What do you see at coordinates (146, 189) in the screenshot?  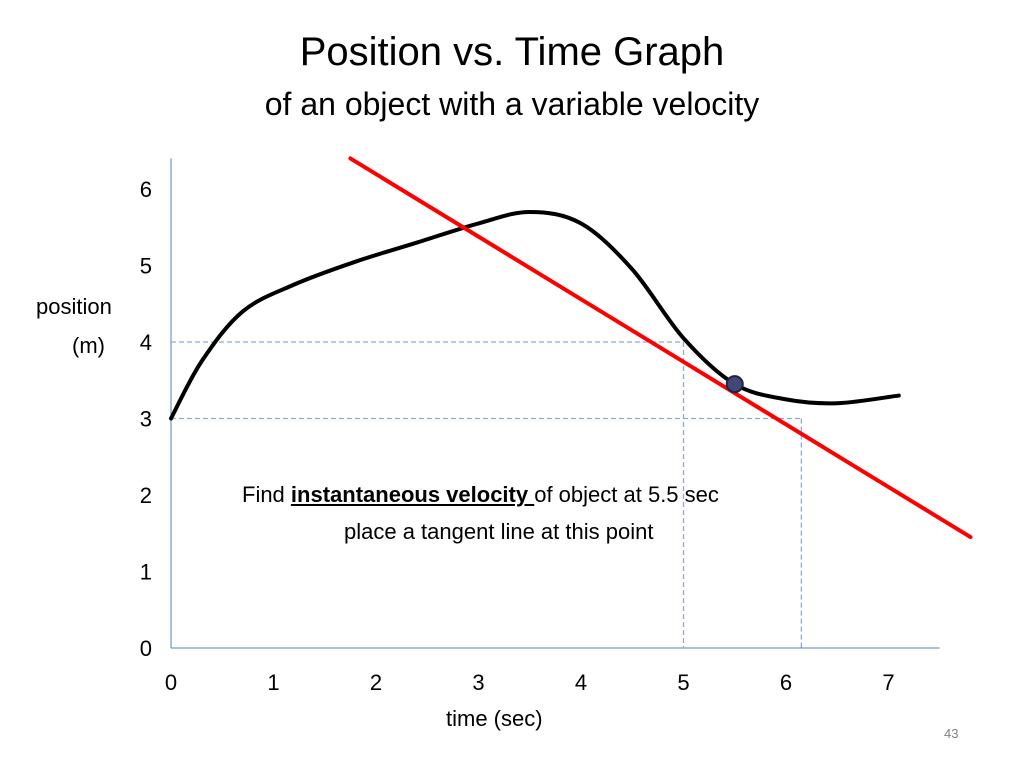 I see `y-tick-label: 6` at bounding box center [146, 189].